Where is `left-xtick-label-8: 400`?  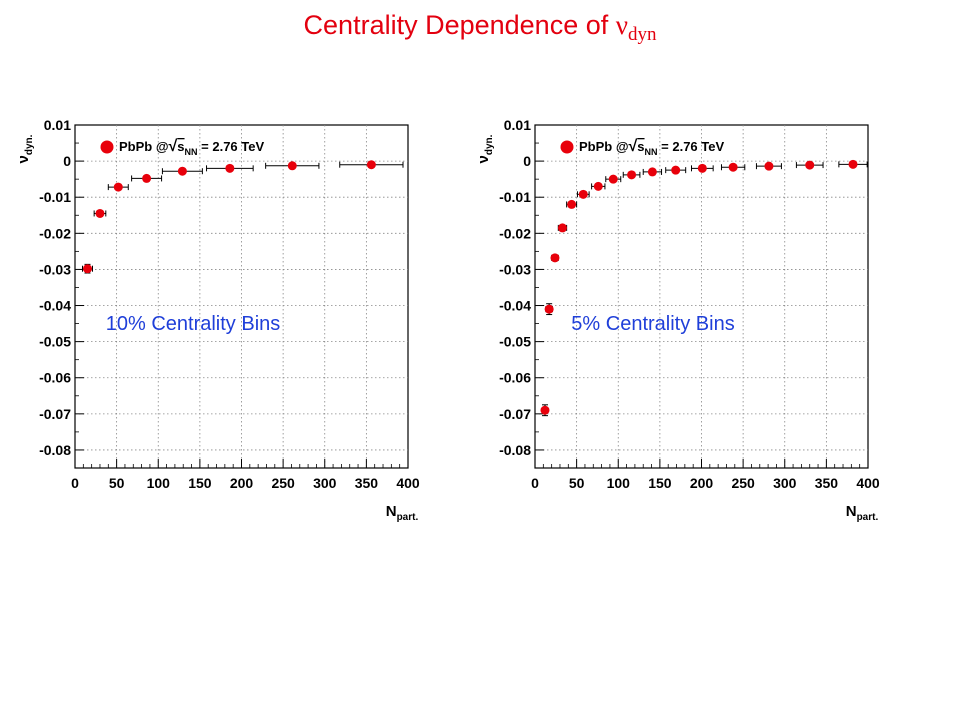
left-xtick-label-8: 400 is located at coordinates (408, 483).